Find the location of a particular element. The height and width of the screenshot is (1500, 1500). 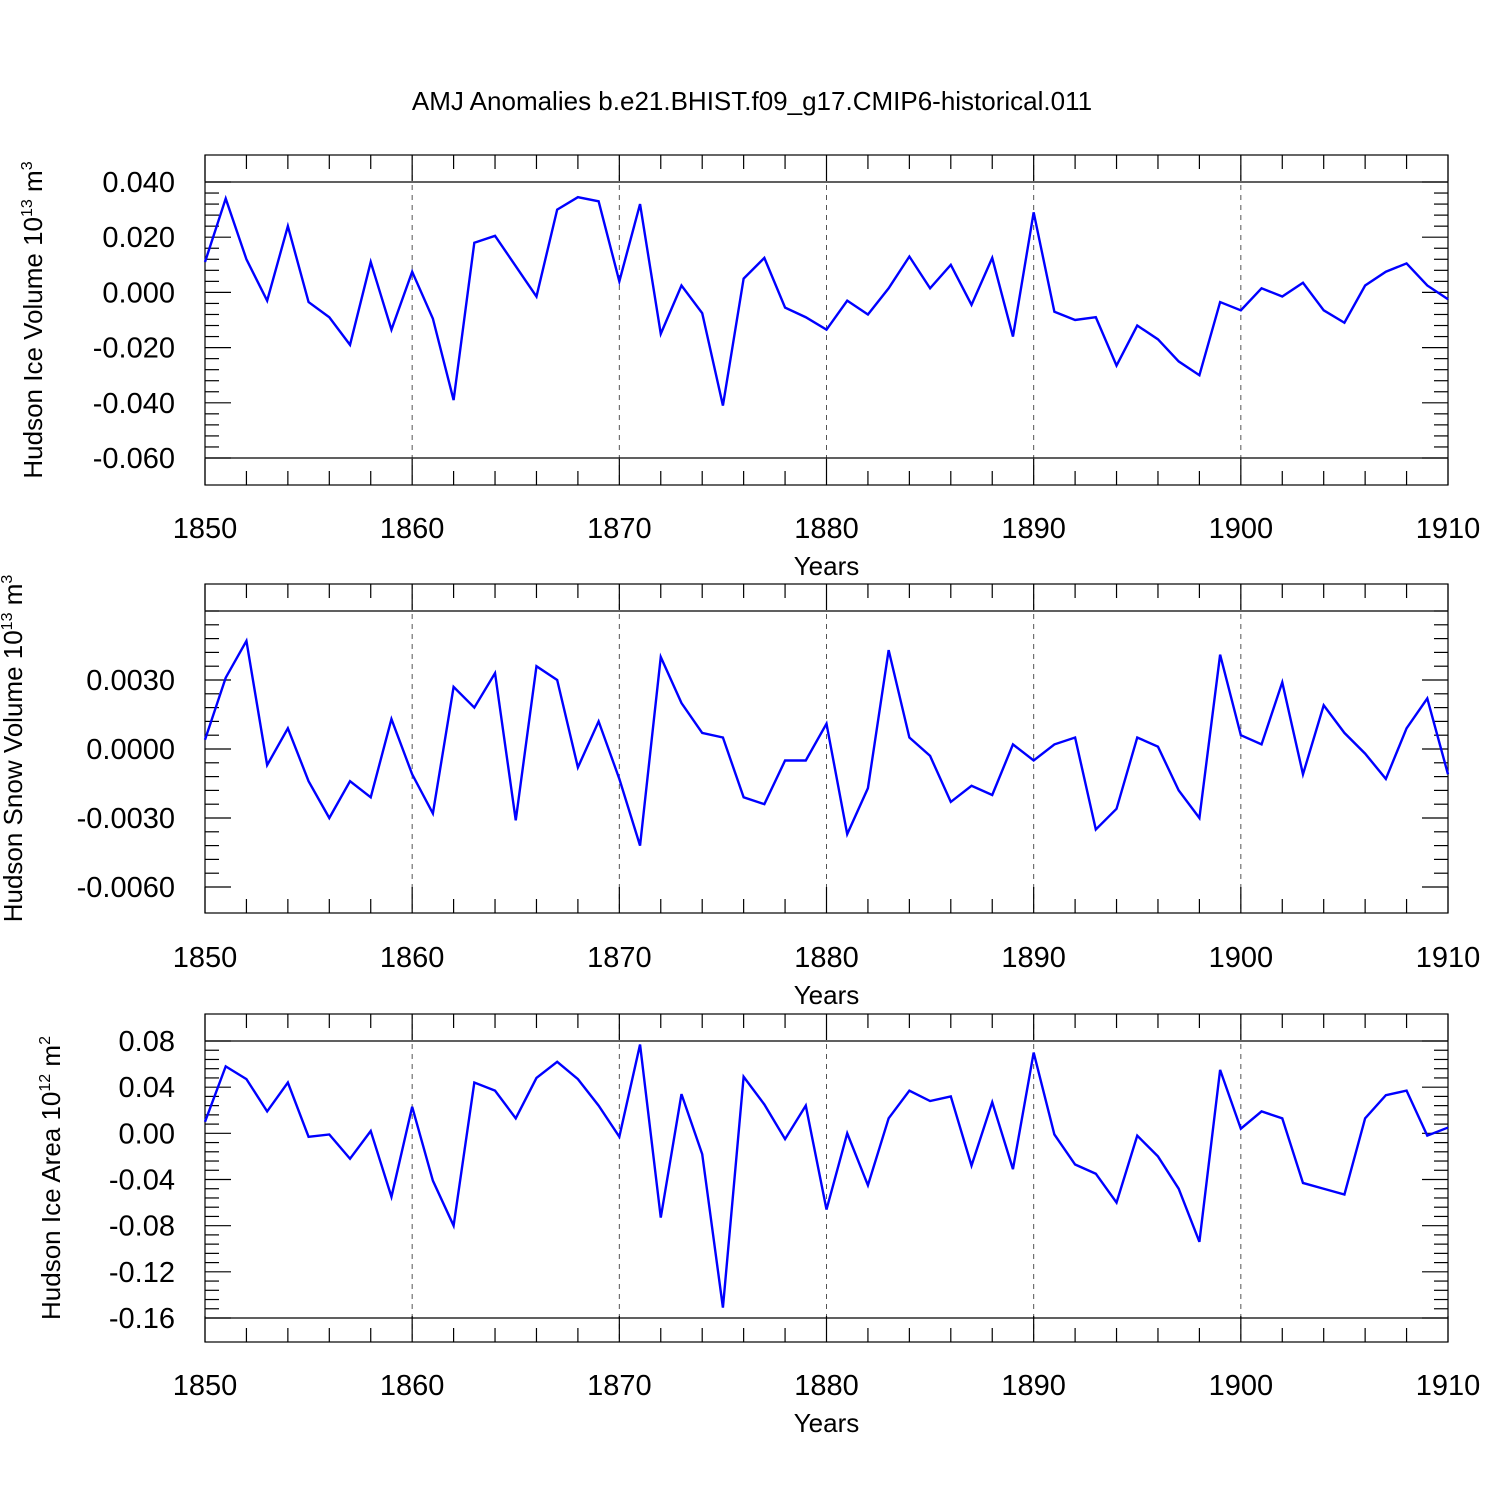

y-axis-title: Hudson Ice Area 1012 m2 is located at coordinates (51, 1178).